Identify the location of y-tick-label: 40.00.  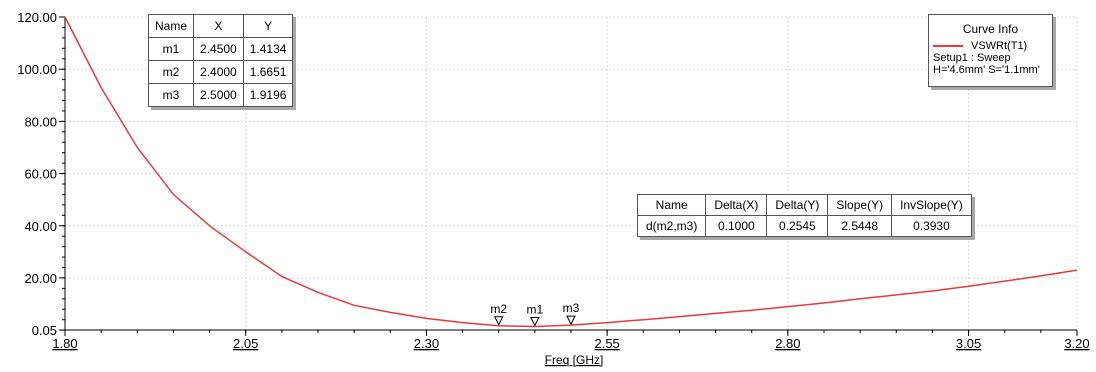
(40, 226).